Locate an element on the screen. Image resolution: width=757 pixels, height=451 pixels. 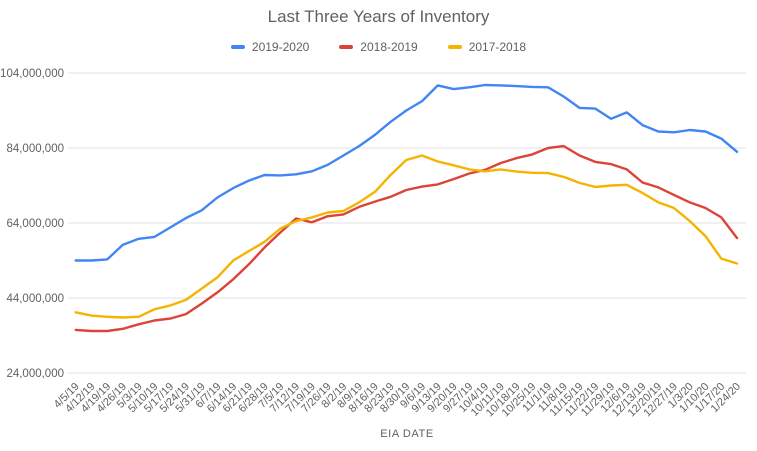
chart-title: Last Three Years of Inventory is located at coordinates (378, 16).